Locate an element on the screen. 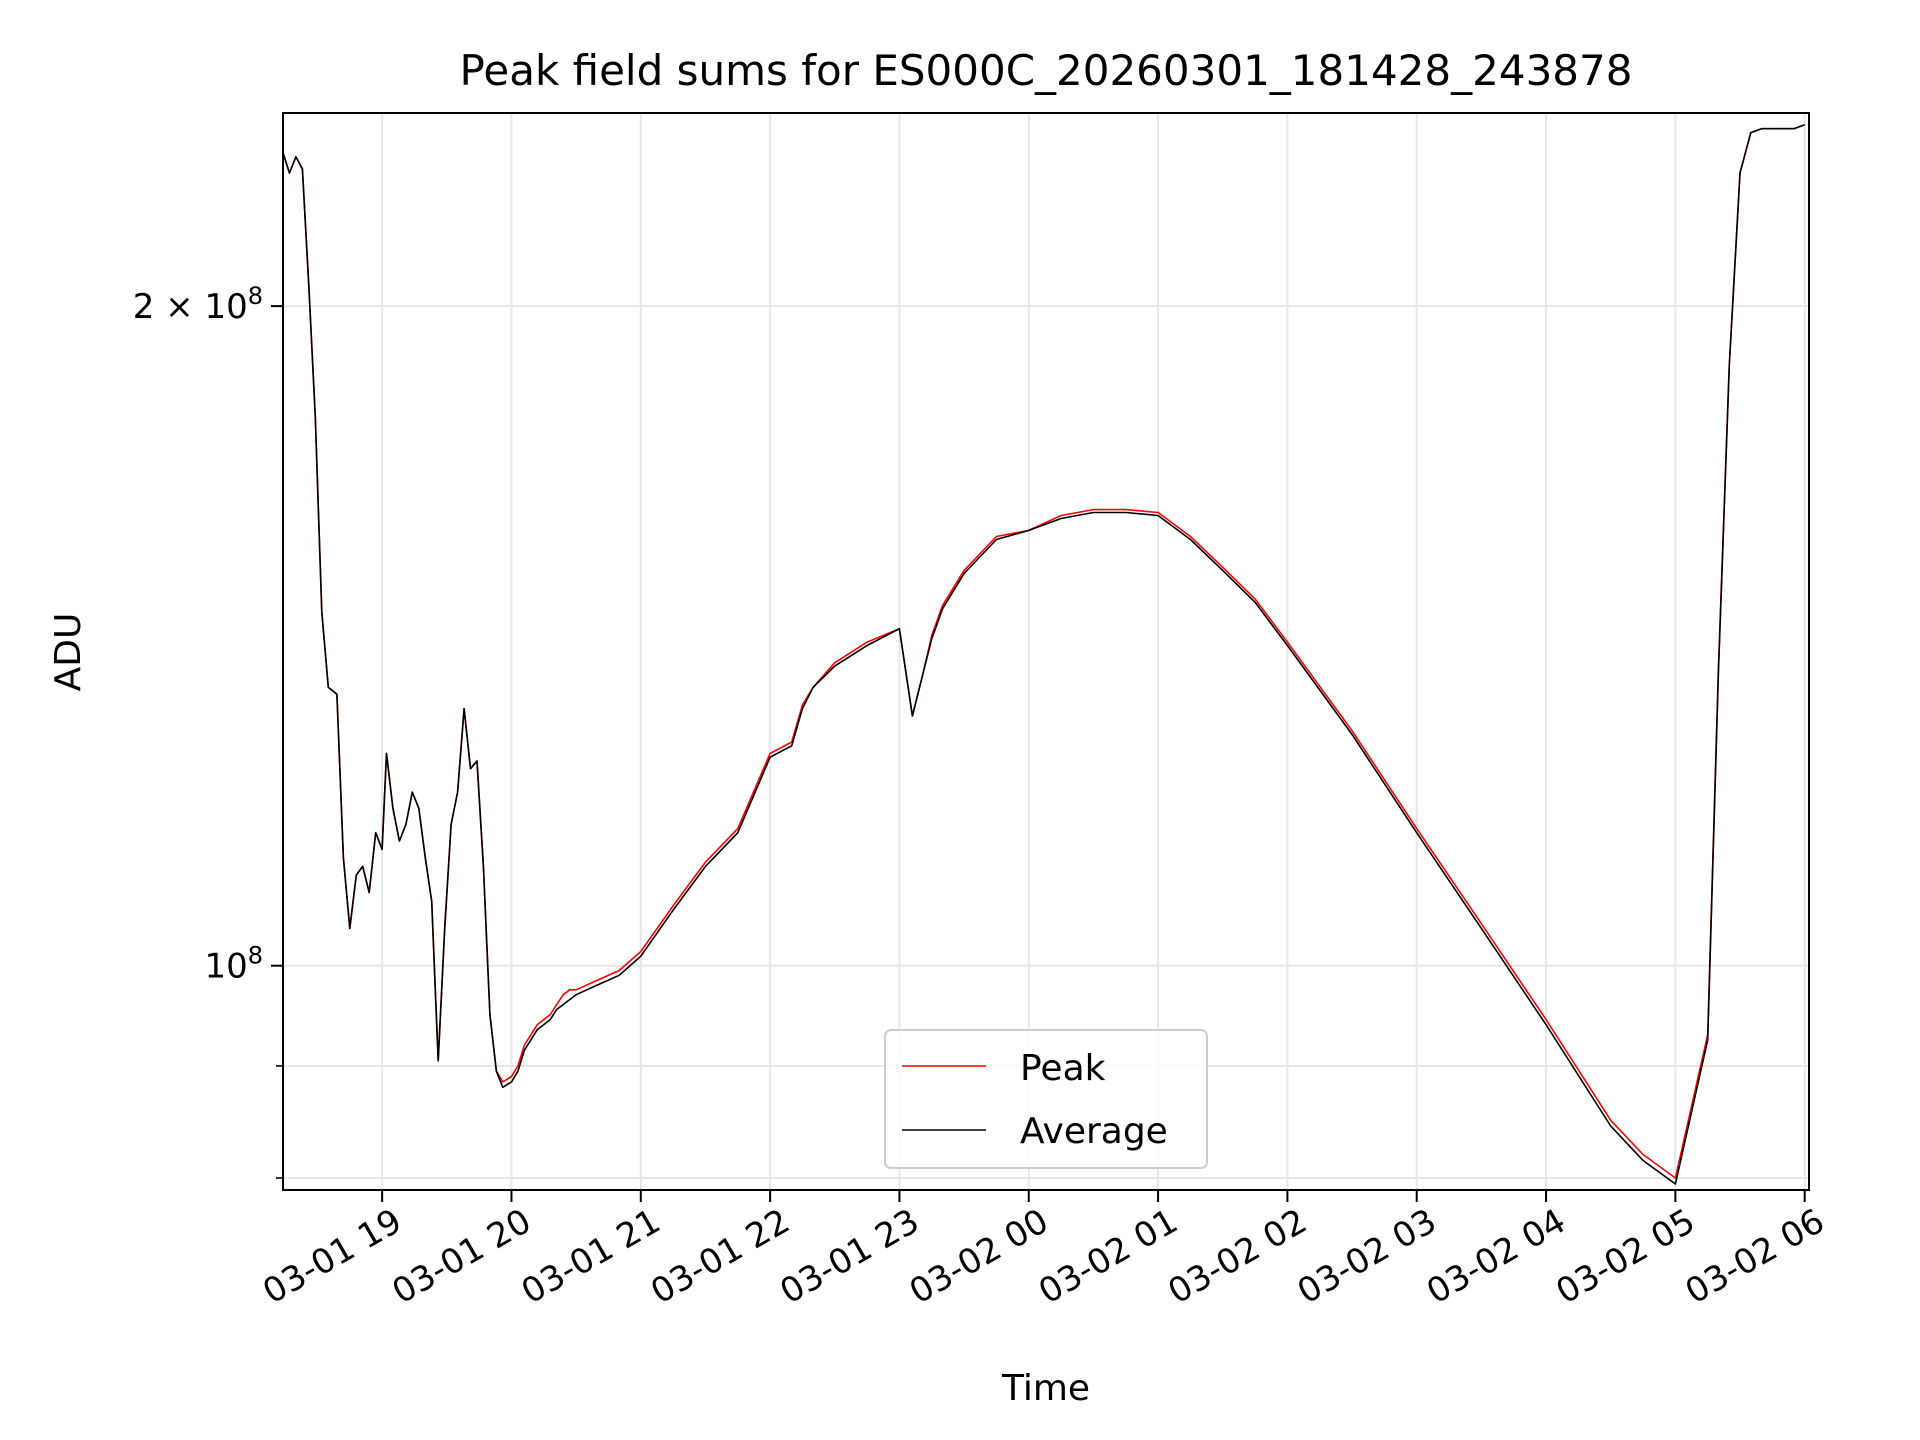 The image size is (1920, 1440). y-tick-label: 2 × 108 is located at coordinates (198, 304).